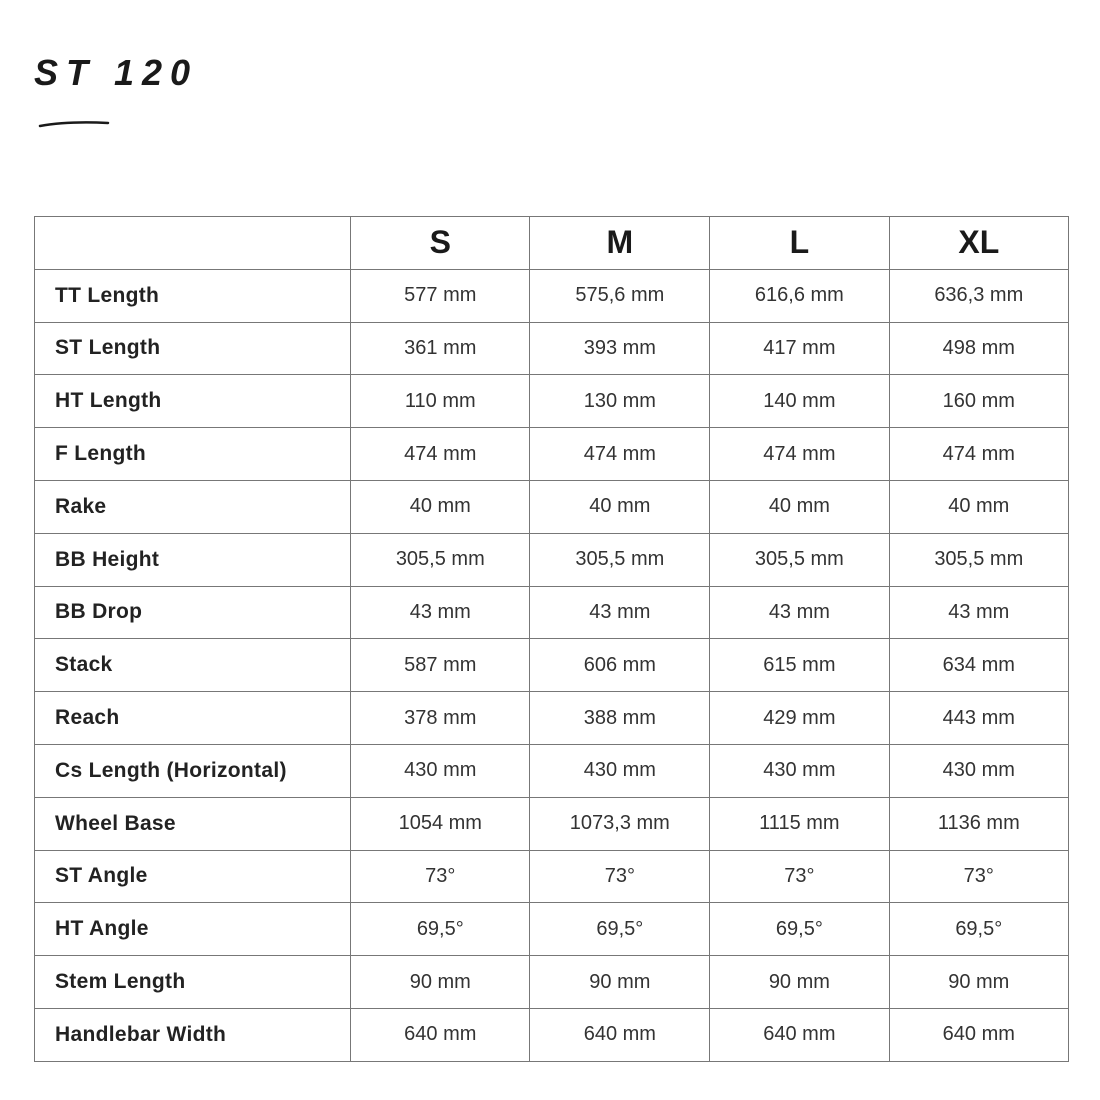  I want to click on row-label: Reach, so click(192, 718).